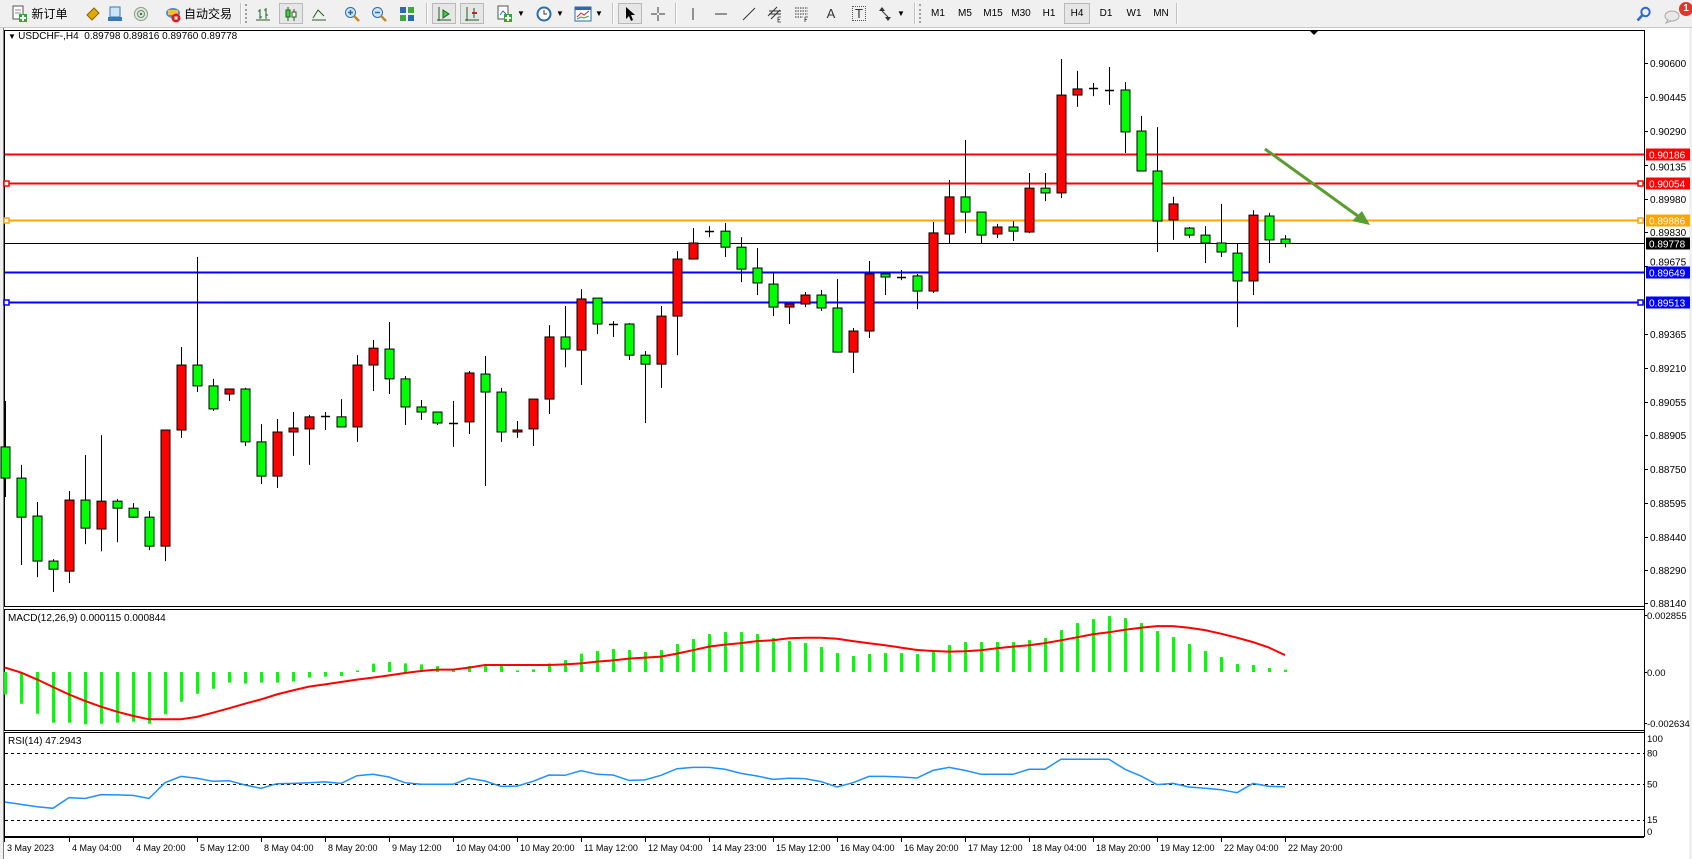 This screenshot has height=859, width=1692. I want to click on auto-trading-button: 自动交易, so click(198, 13).